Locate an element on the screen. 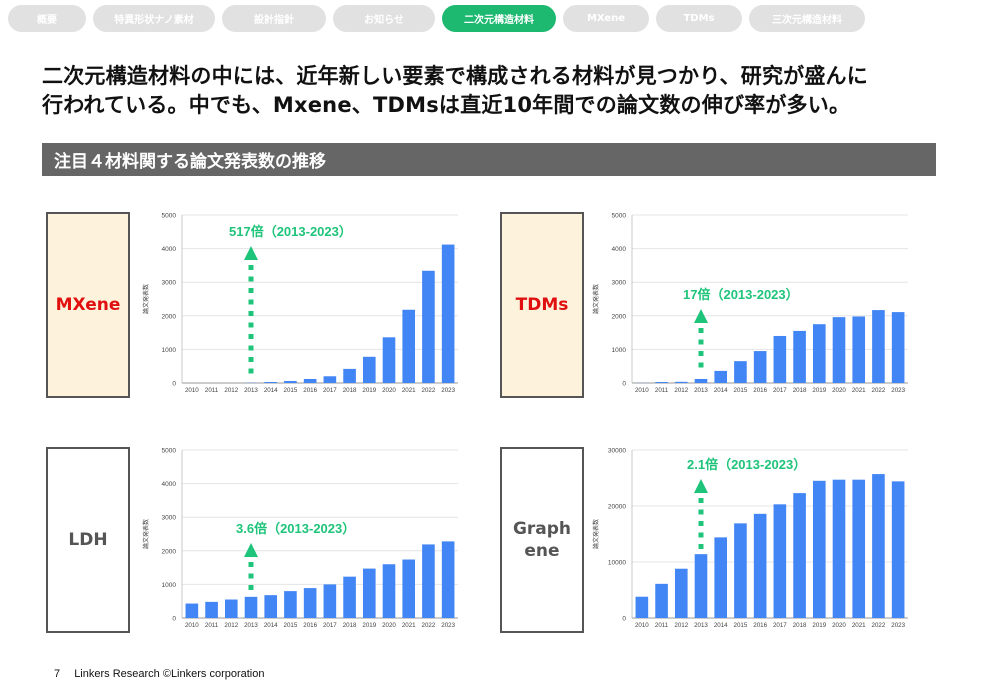  growth-annotation: 2.1倍（2013-2023） is located at coordinates (746, 464).